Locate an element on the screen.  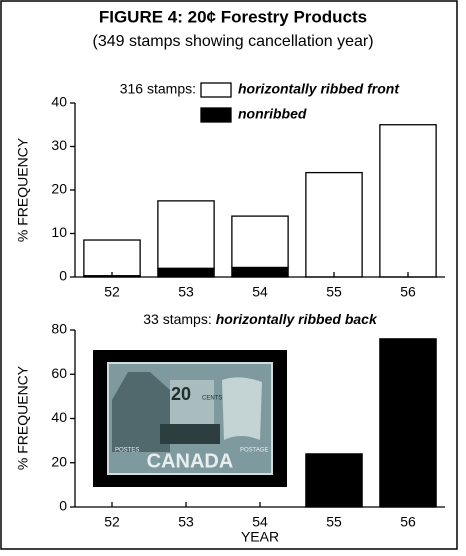
chart-subtitle: (349 stamps showing cancellation year) is located at coordinates (232, 41).